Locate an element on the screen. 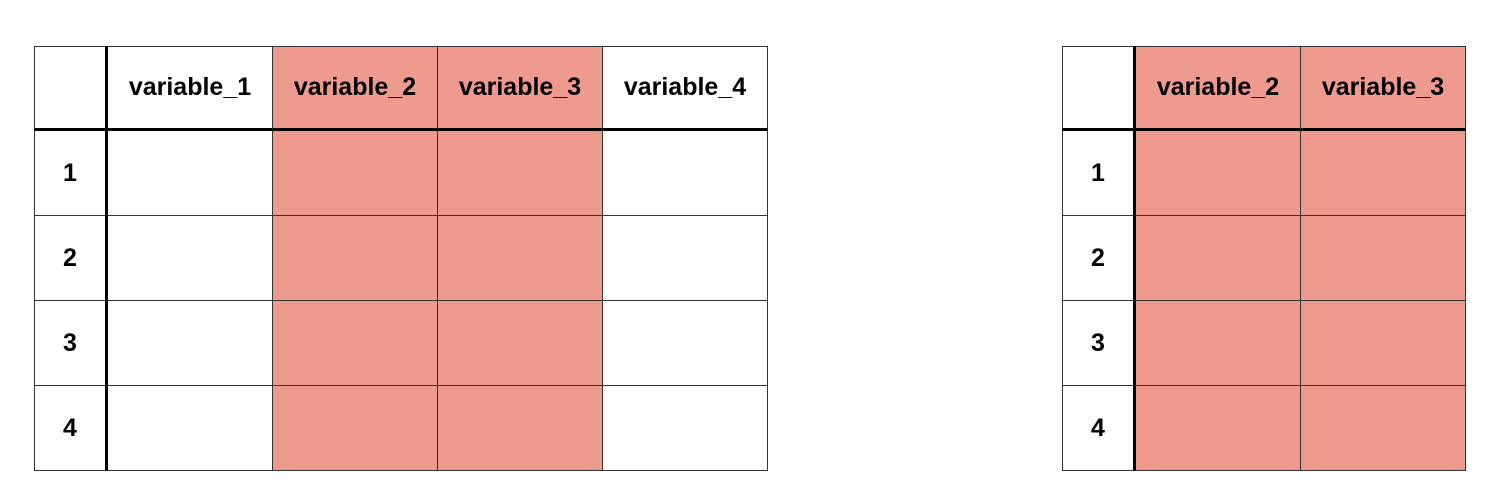  header-row: variable_2 variable_3 is located at coordinates (1264, 88).